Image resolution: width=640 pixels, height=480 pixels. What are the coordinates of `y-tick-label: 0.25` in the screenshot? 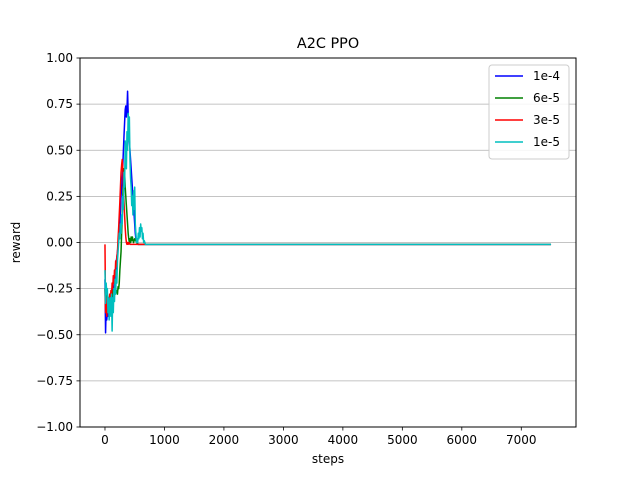 It's located at (59, 196).